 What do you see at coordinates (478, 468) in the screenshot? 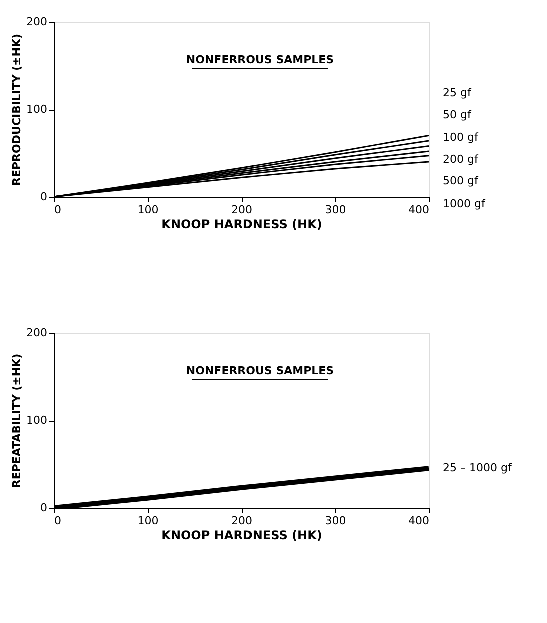
I see `series-label: 25 – 1000 gf` at bounding box center [478, 468].